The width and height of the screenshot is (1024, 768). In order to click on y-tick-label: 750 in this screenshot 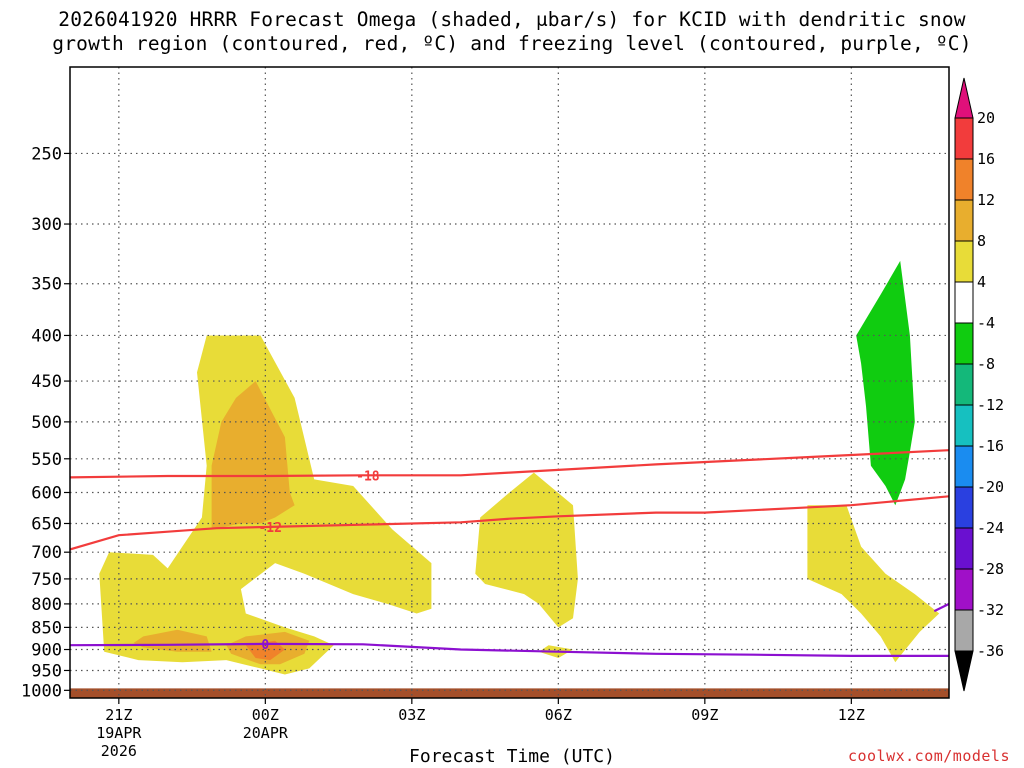, I will do `click(46, 580)`.